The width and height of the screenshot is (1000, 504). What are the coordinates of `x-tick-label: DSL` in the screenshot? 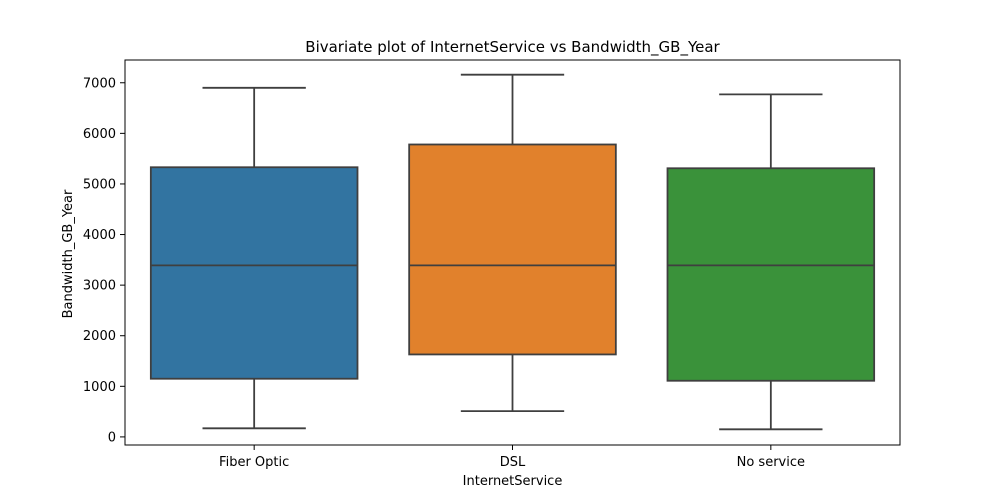 It's located at (513, 462).